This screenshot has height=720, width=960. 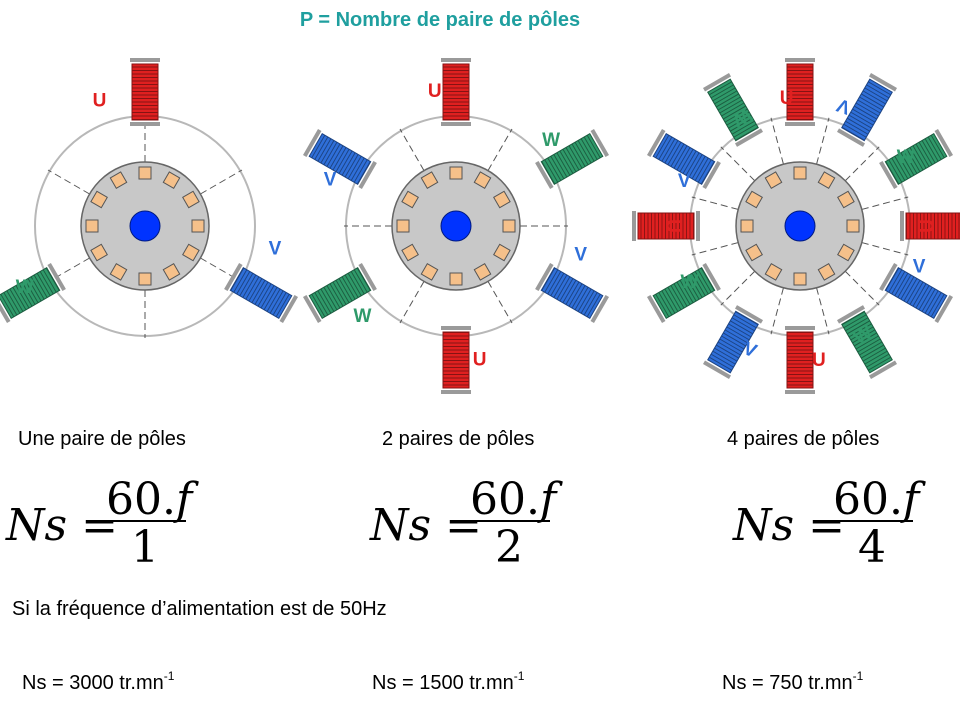 What do you see at coordinates (448, 682) in the screenshot?
I see `speed-result-two-pole-pairs: Ns = 1500 tr.mn-1` at bounding box center [448, 682].